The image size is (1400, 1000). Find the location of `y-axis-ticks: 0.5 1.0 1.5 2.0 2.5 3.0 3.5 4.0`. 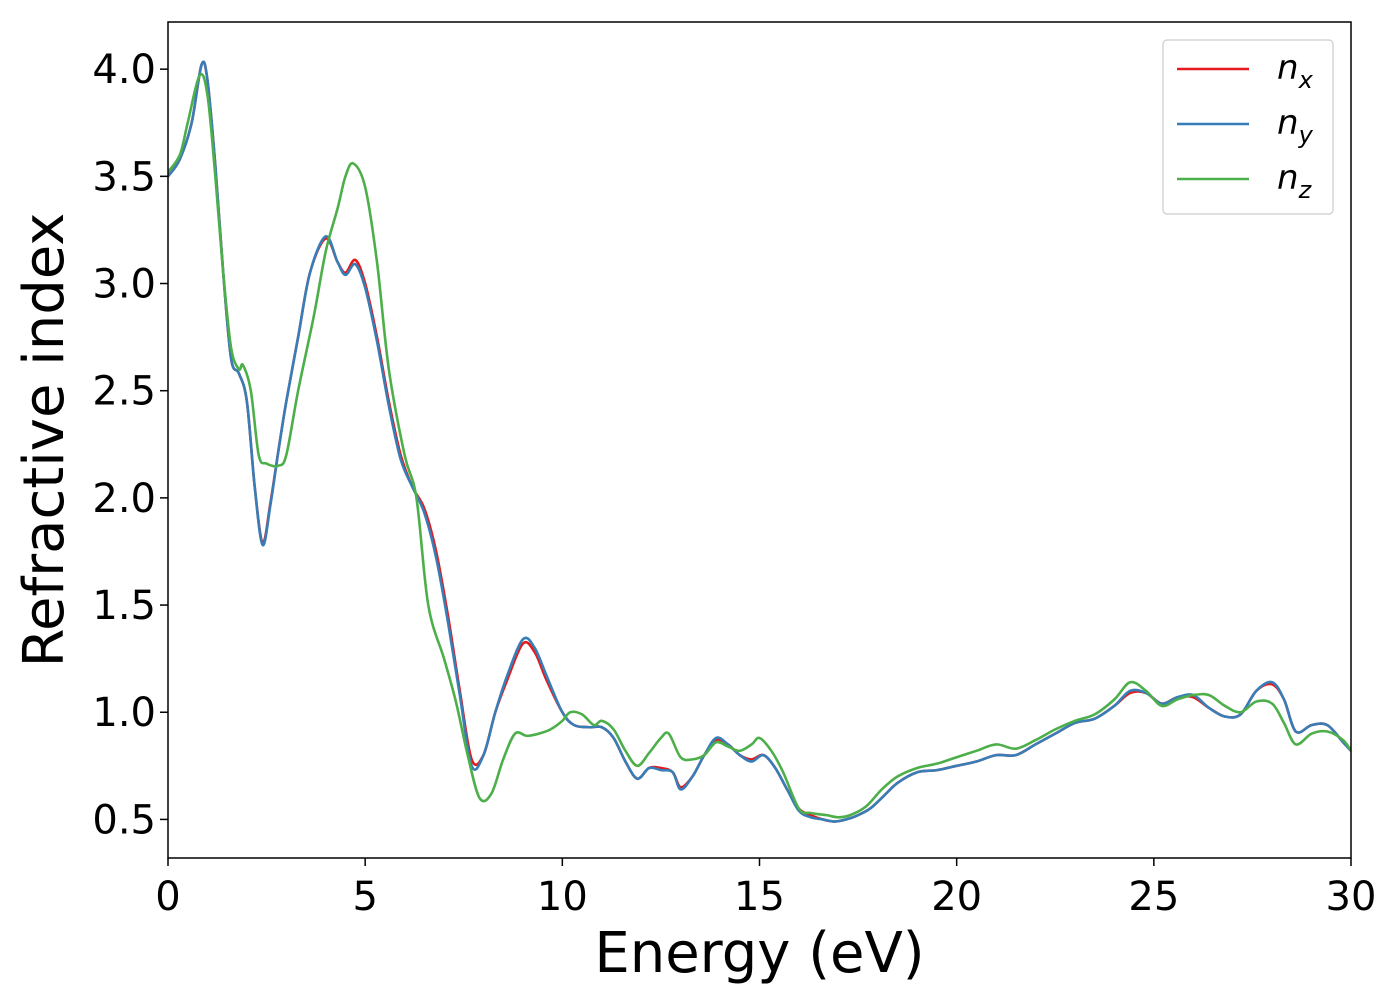

y-axis-ticks: 0.5 1.0 1.5 2.0 2.5 3.0 3.5 4.0 is located at coordinates (130, 445).